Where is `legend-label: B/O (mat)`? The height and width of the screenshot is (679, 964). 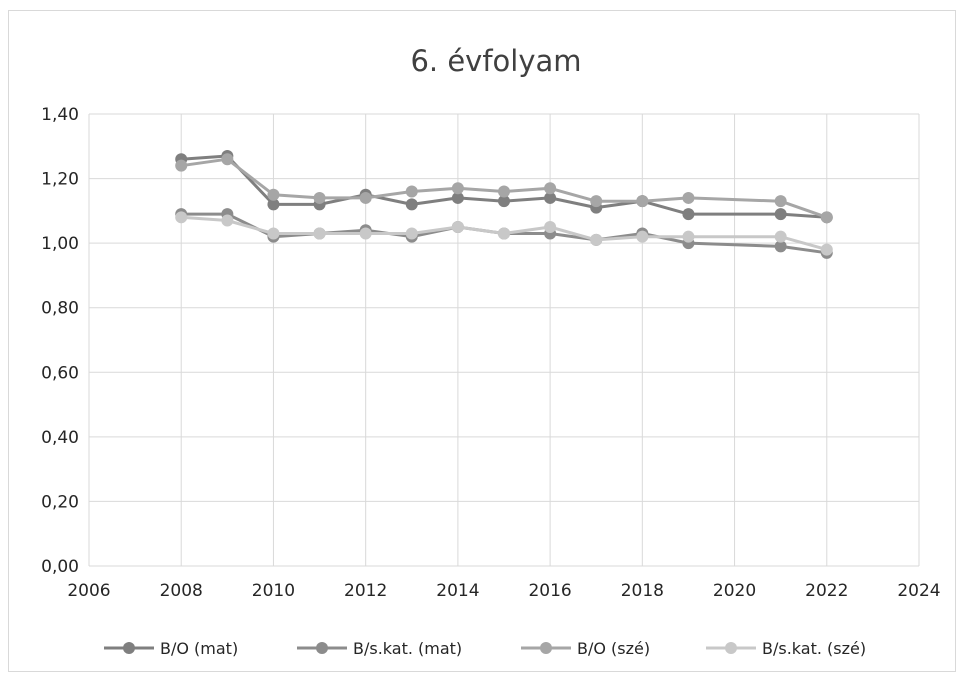
legend-label: B/O (mat) is located at coordinates (199, 648).